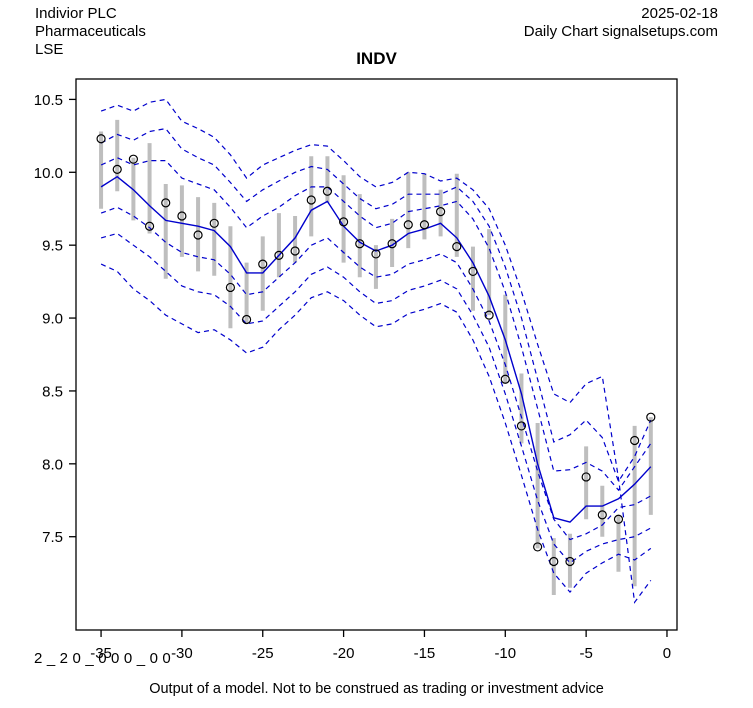  What do you see at coordinates (52, 537) in the screenshot?
I see `y-axis-tick-label: 7.5` at bounding box center [52, 537].